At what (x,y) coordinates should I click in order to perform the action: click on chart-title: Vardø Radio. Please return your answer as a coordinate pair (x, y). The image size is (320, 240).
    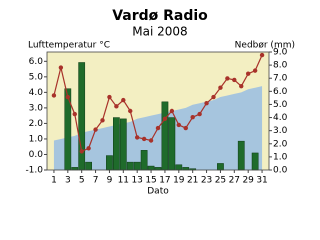
    Looking at the image, I should click on (160, 16).